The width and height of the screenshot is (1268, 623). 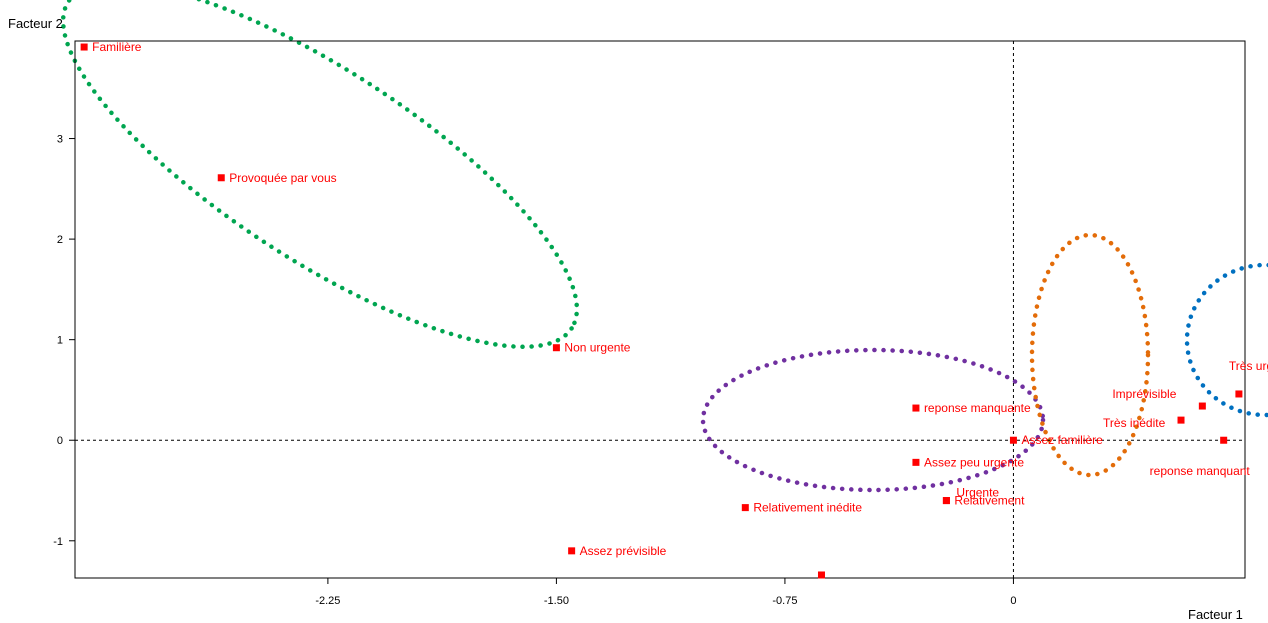 I want to click on point-label: Imprévisible, so click(x=1144, y=394).